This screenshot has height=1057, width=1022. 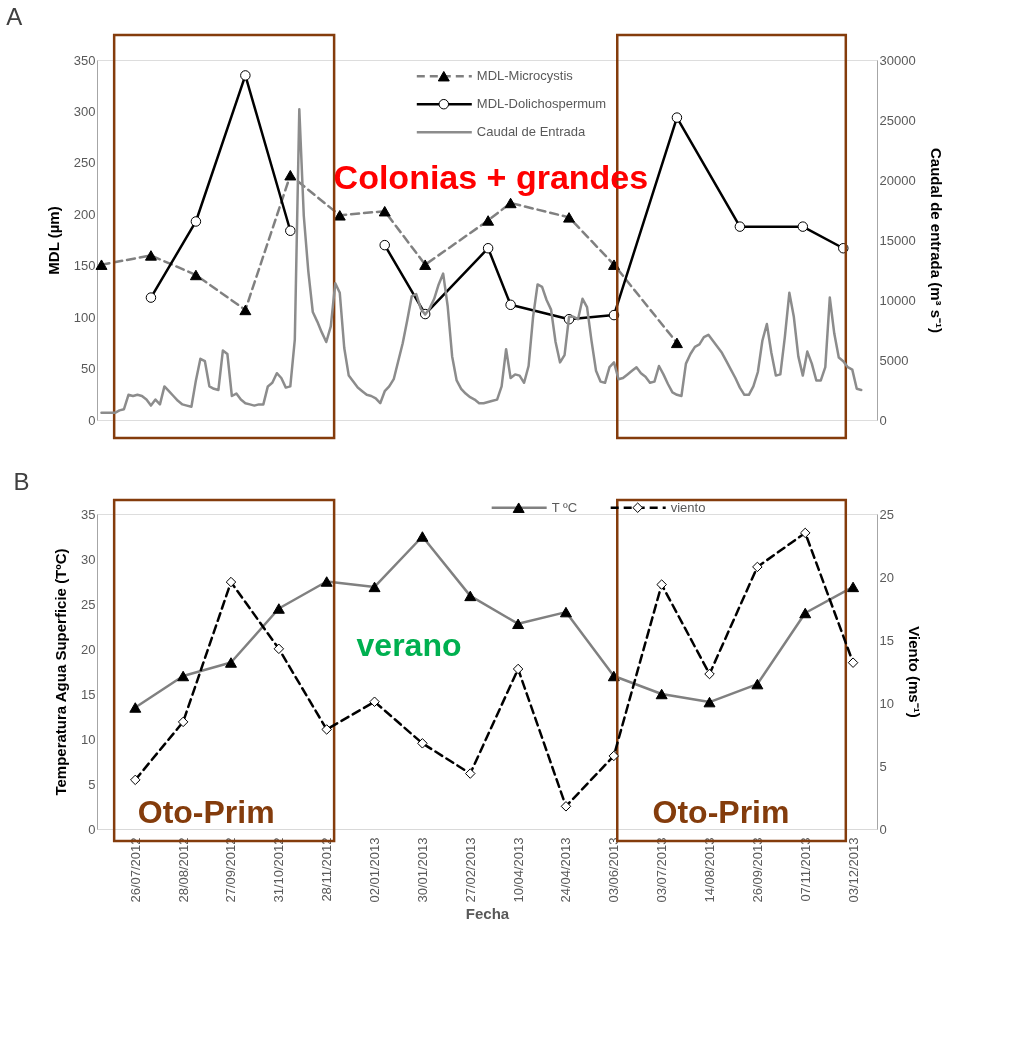 What do you see at coordinates (88, 649) in the screenshot?
I see `y-tick-label: 20` at bounding box center [88, 649].